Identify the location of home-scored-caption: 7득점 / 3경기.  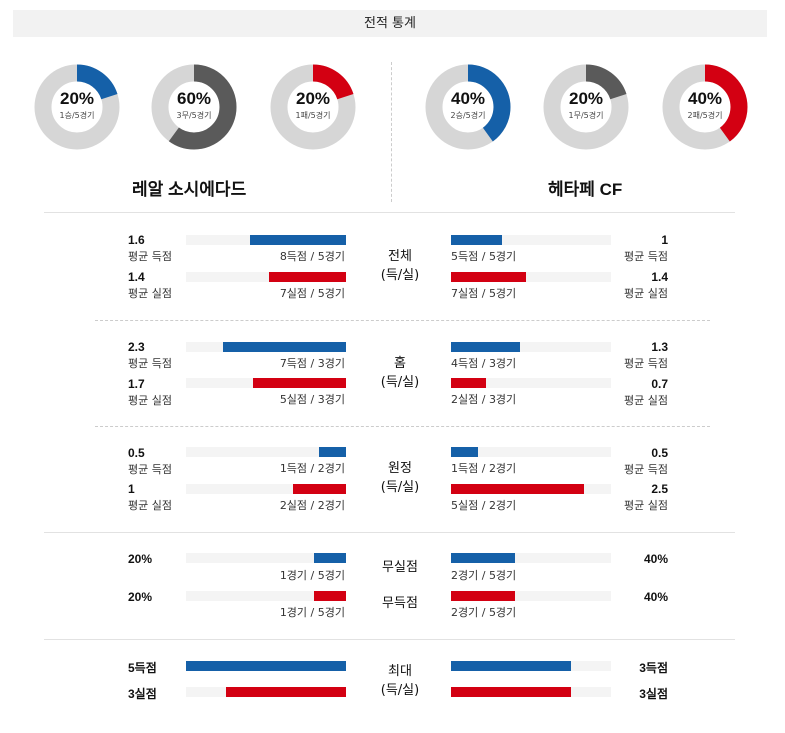
(312, 363).